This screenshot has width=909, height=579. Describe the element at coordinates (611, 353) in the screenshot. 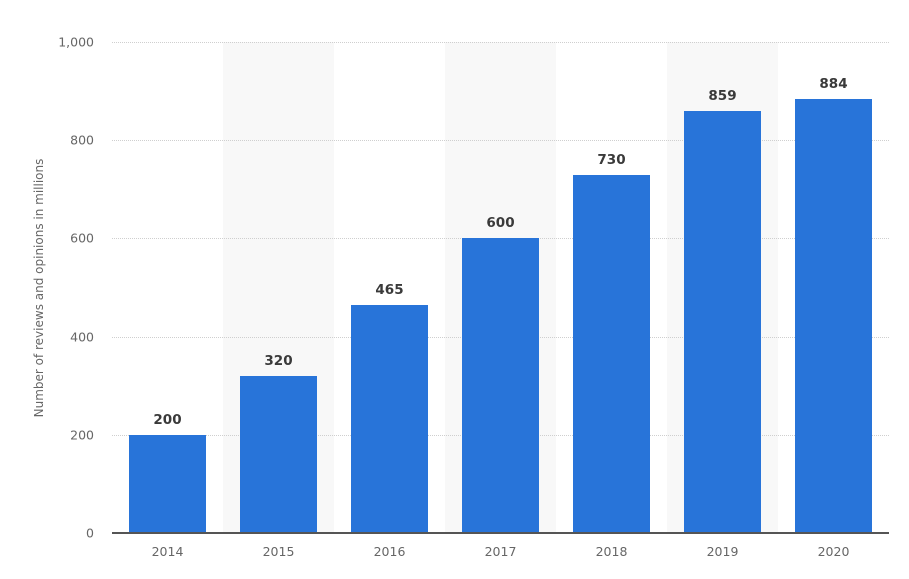

I see `bar-2018` at that location.